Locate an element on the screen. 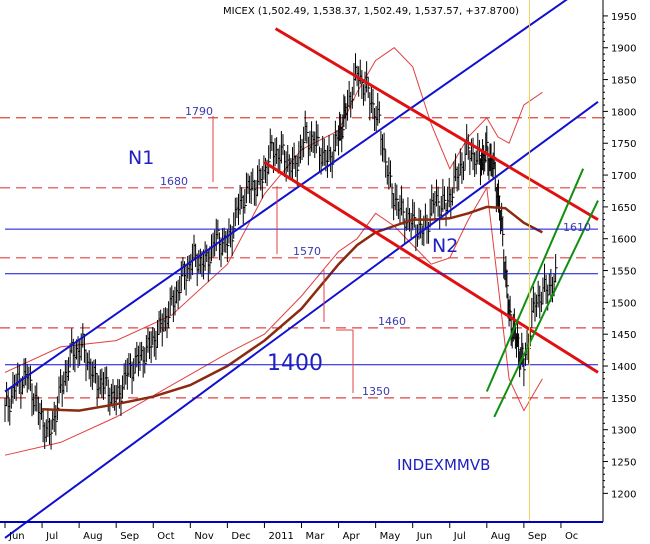 The image size is (650, 544). y-tick-label-1650: 1650 is located at coordinates (623, 208).